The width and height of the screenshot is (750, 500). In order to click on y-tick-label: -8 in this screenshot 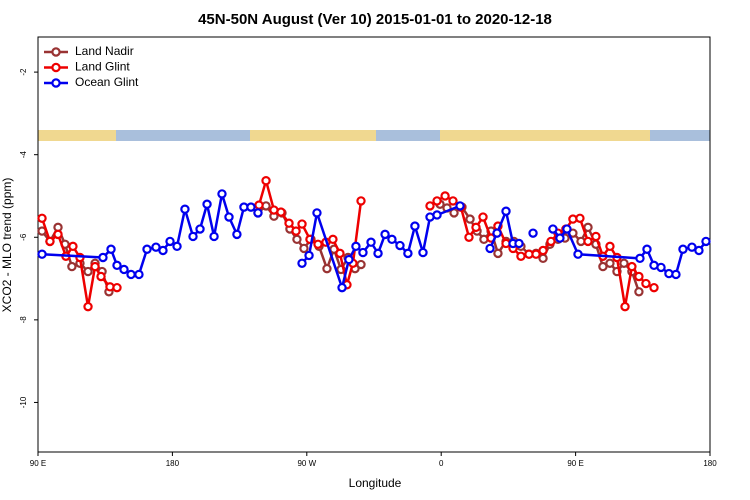, I will do `click(23, 320)`.